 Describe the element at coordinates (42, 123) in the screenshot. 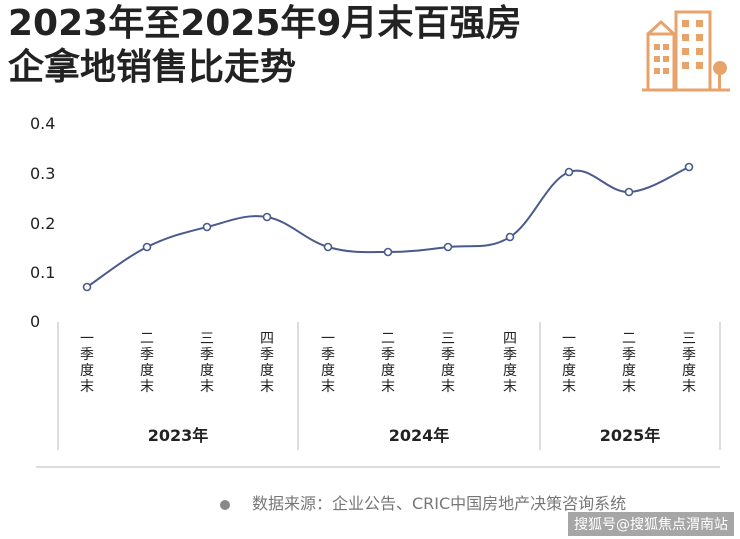

I see `y-tick-label: 0.4` at that location.